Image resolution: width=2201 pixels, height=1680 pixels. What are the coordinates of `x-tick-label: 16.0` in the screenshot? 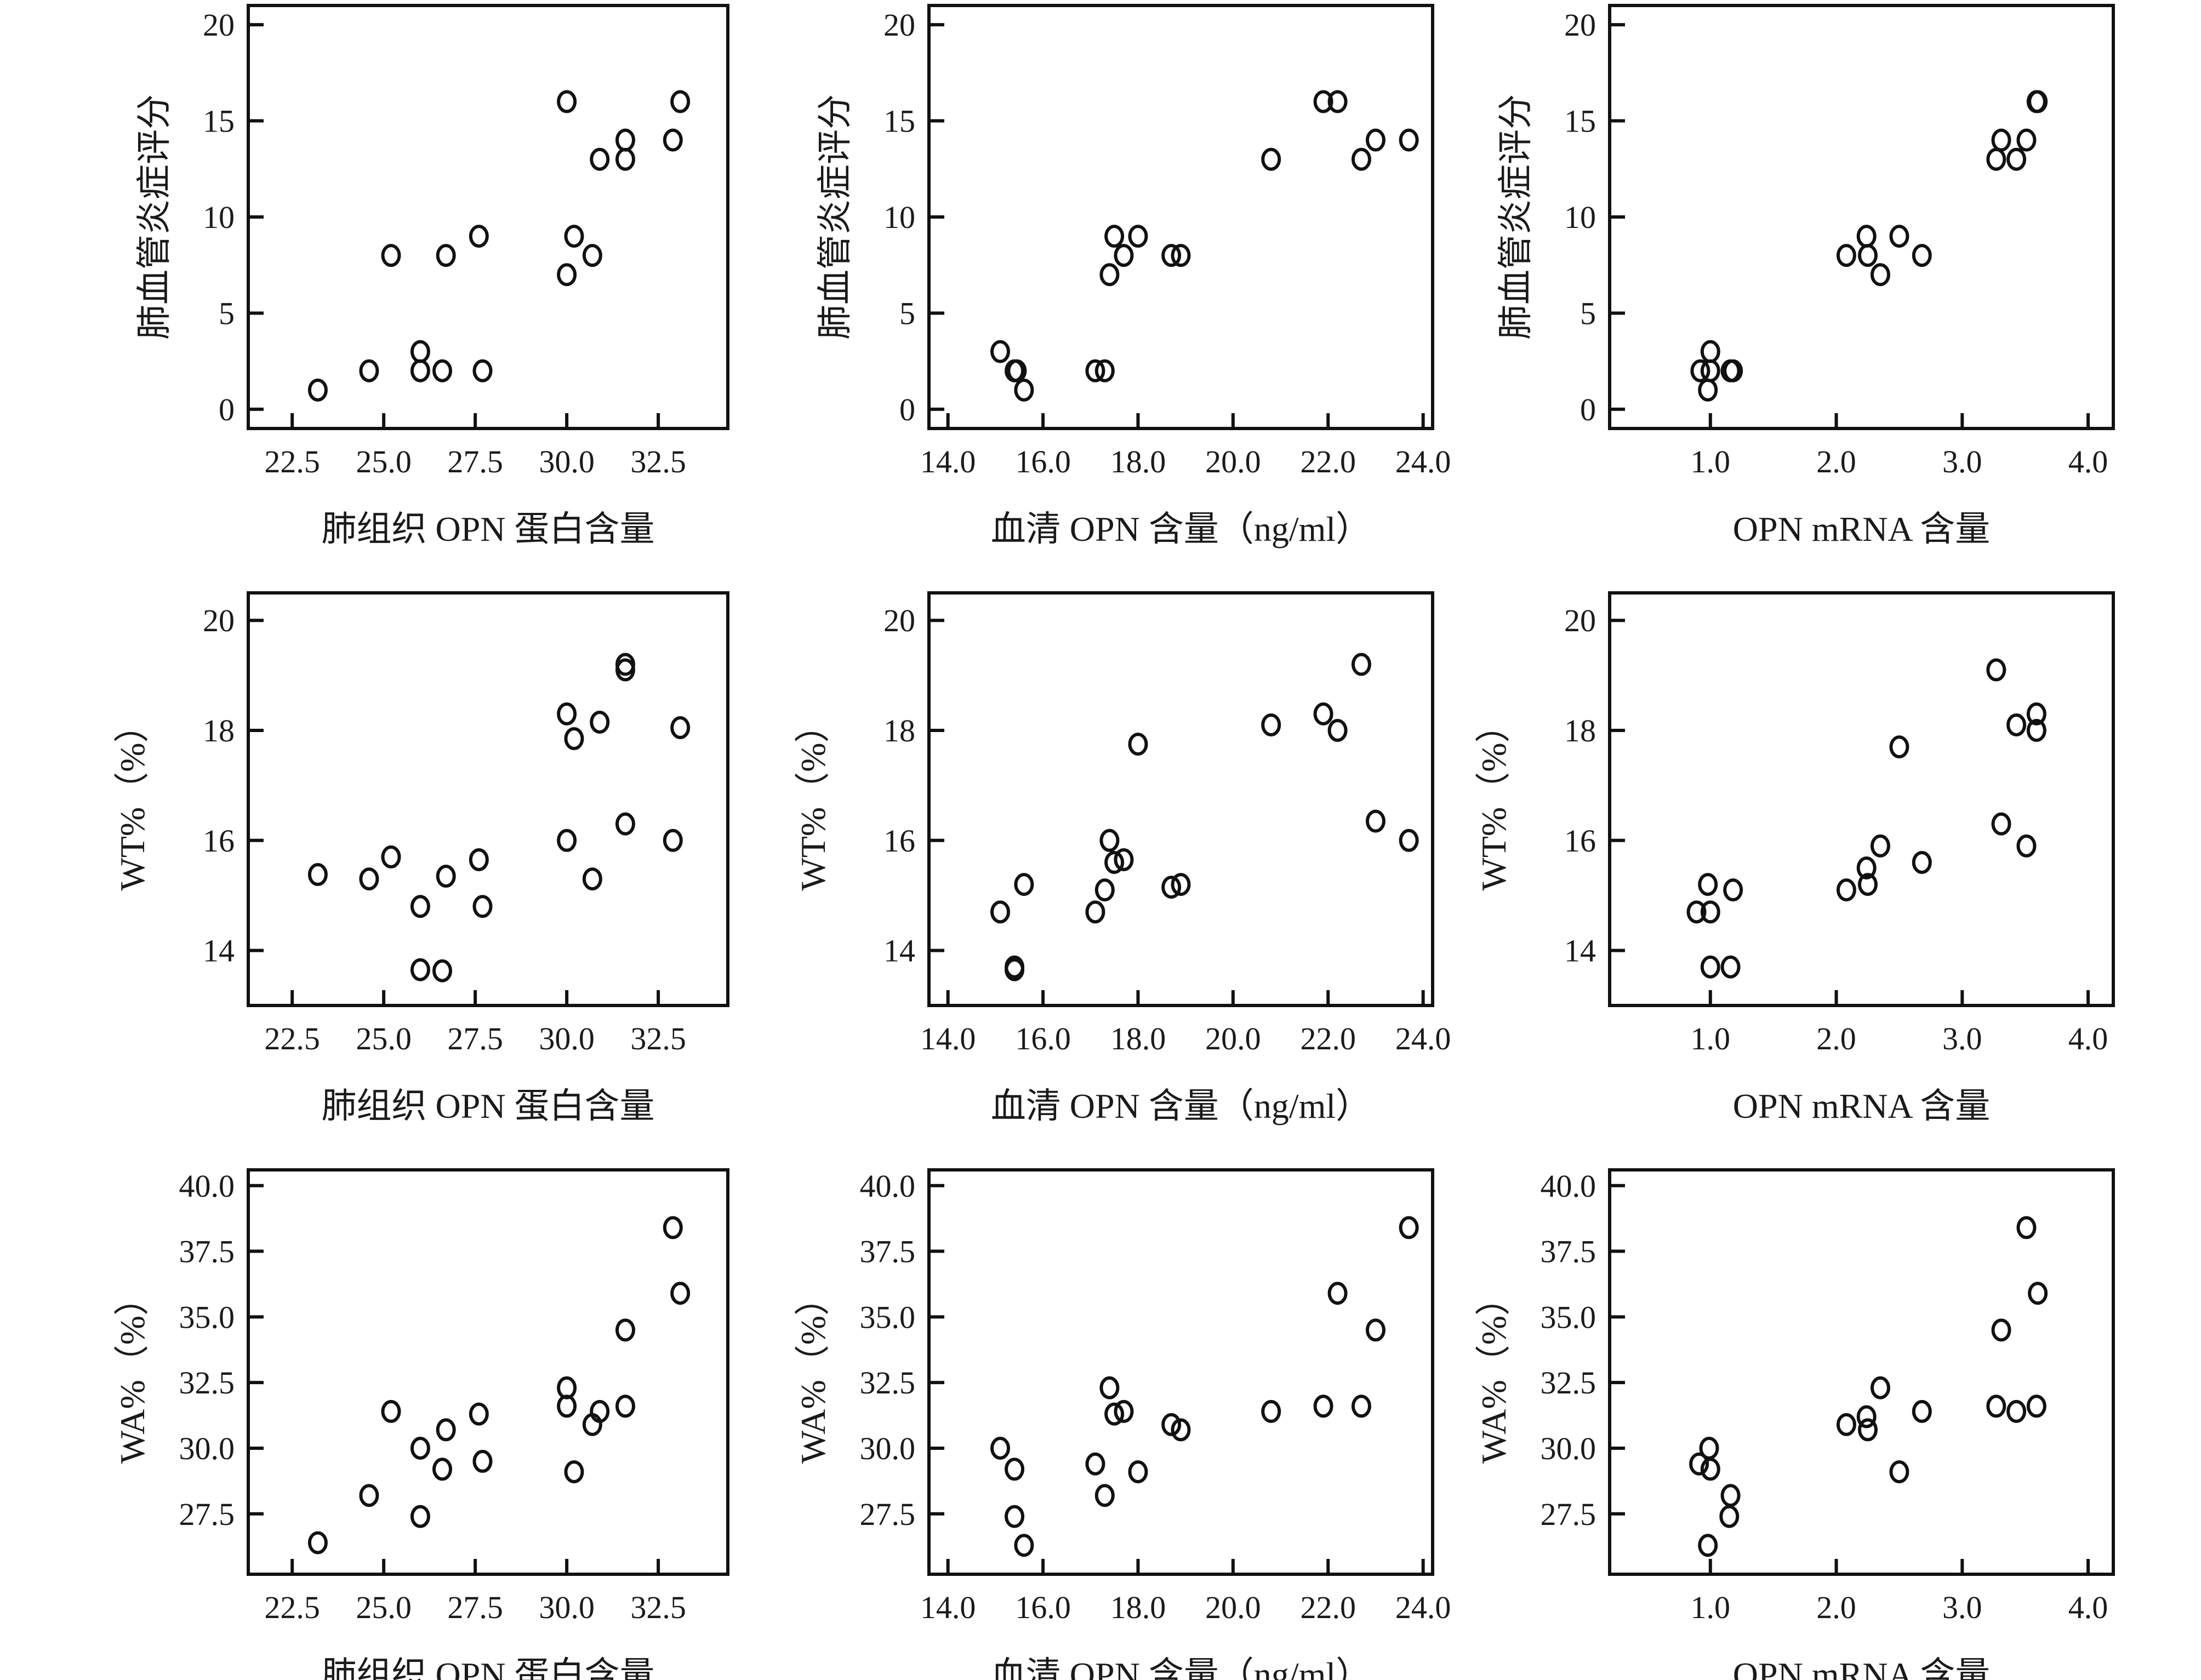 It's located at (1043, 1038).